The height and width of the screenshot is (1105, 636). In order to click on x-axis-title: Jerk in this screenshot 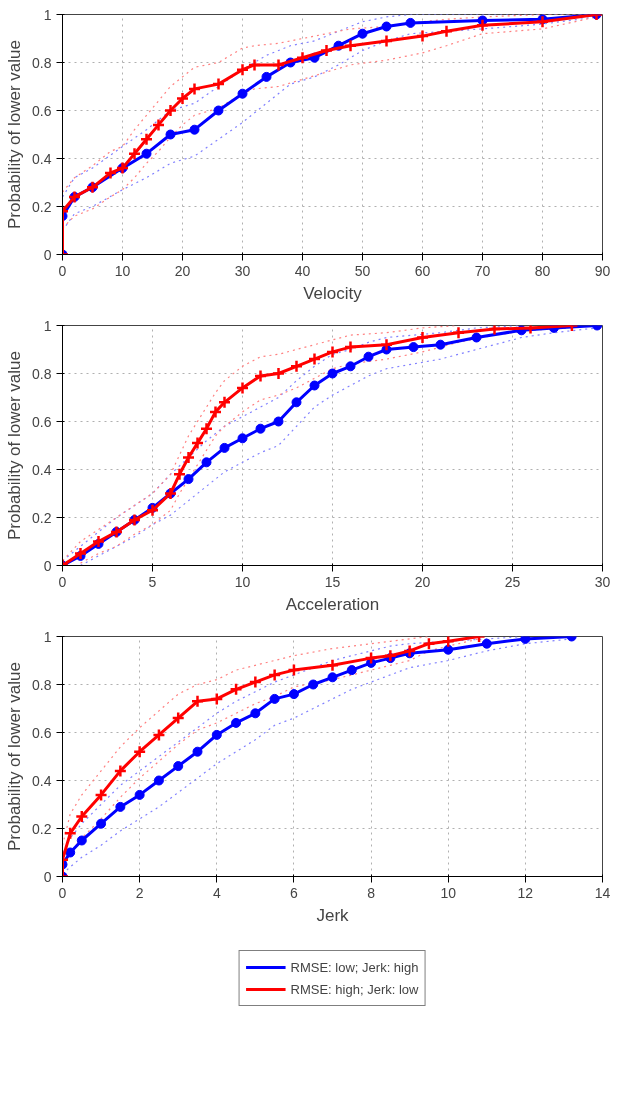, I will do `click(333, 915)`.